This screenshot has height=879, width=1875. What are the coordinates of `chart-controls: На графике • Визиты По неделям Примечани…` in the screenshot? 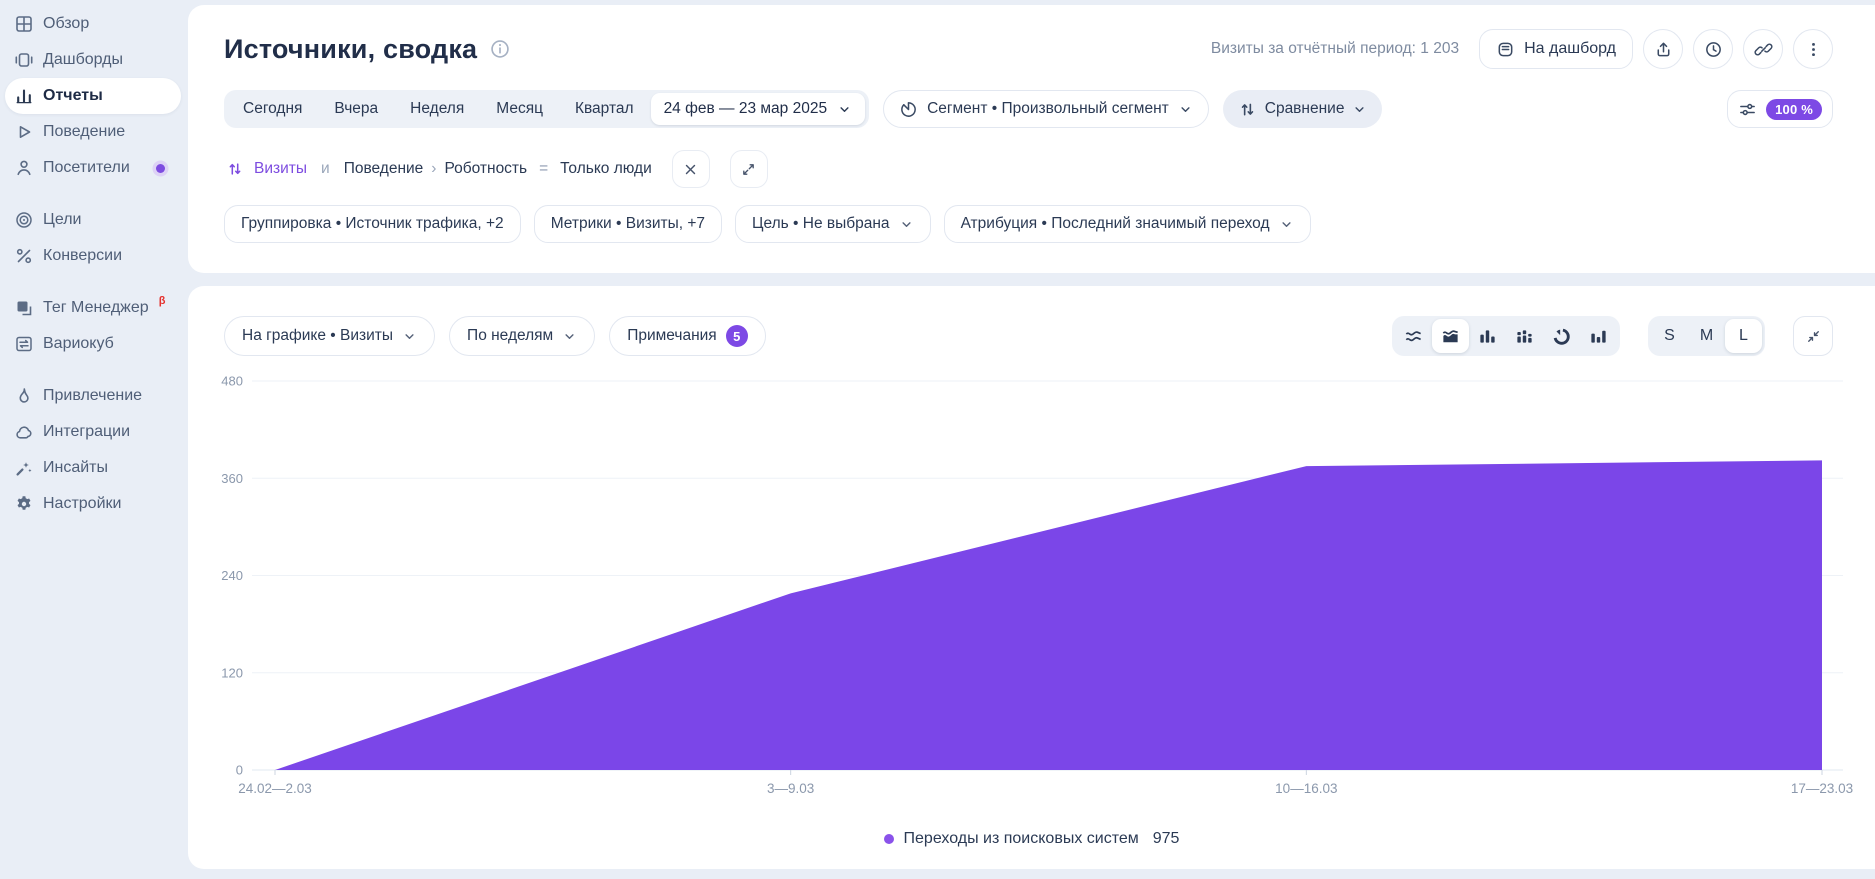 It's located at (1028, 336).